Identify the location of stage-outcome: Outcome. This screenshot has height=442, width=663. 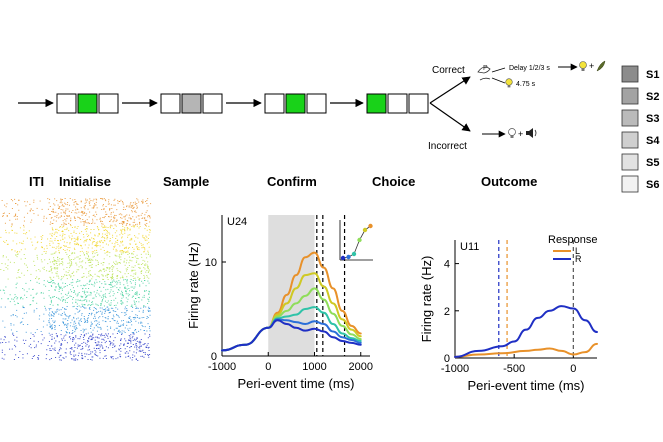
(509, 181).